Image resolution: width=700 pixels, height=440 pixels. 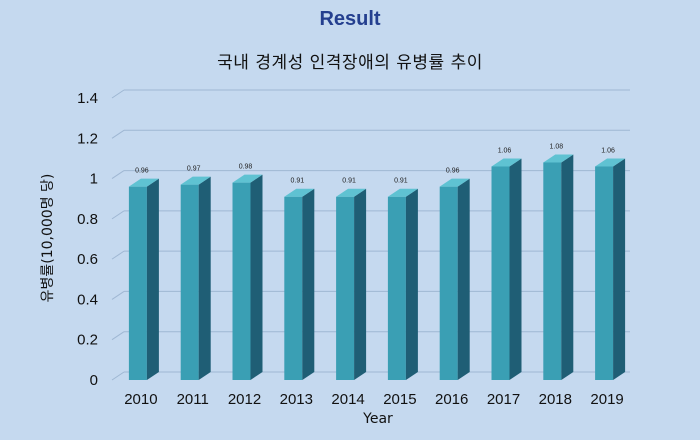 What do you see at coordinates (503, 399) in the screenshot?
I see `x-tick-label: 2017` at bounding box center [503, 399].